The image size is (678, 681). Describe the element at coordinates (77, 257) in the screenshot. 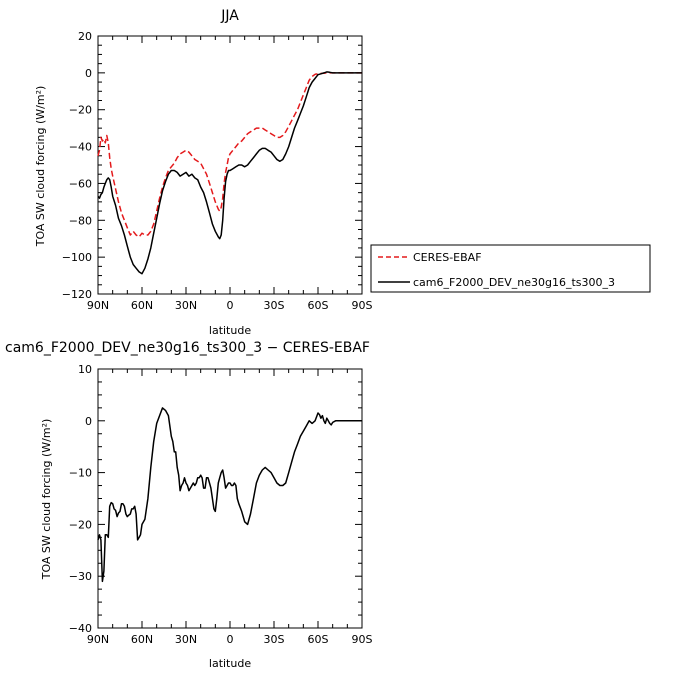

I see `top-chart-ytick-label: −100` at that location.